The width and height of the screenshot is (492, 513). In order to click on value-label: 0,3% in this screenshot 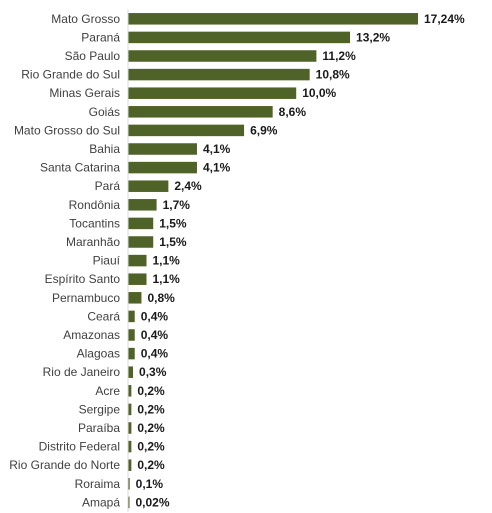, I will do `click(153, 372)`.